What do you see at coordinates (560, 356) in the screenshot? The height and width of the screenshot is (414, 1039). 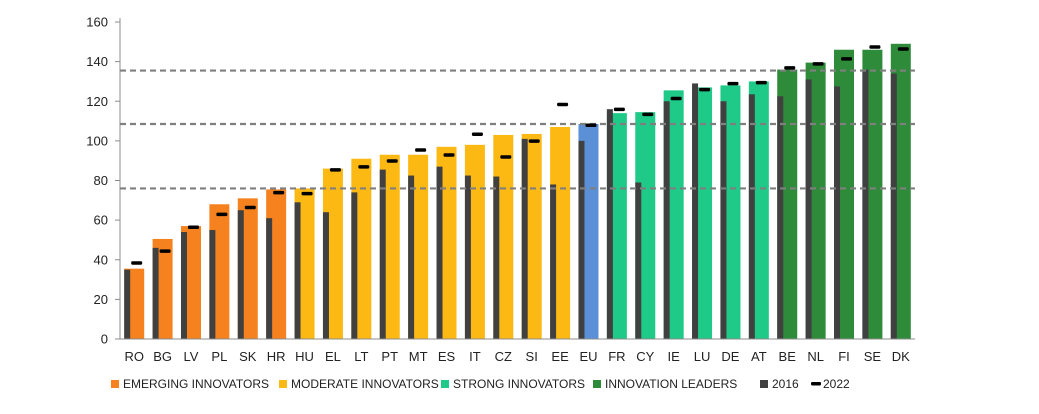 I see `x-tick-label: EE` at bounding box center [560, 356].